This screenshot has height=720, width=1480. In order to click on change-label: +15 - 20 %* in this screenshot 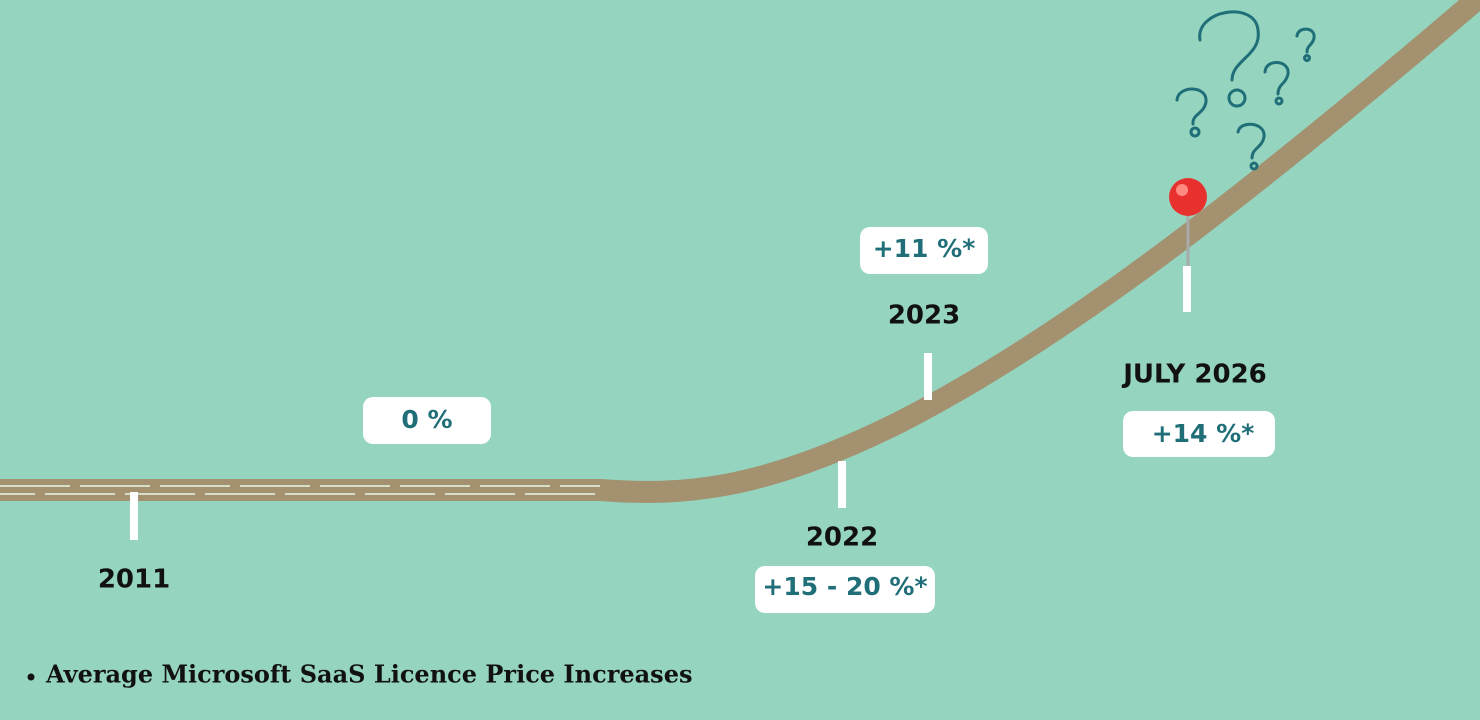, I will do `click(844, 586)`.